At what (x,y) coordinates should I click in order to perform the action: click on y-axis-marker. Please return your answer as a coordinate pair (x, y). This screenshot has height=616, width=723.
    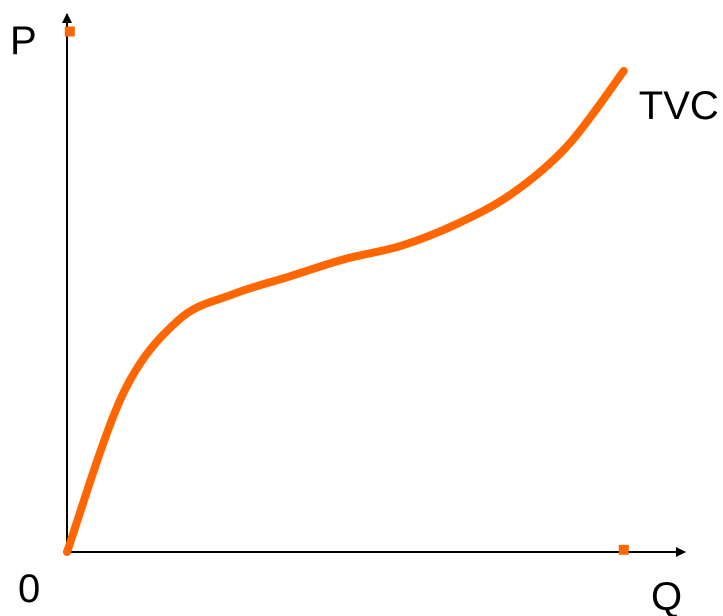
    Looking at the image, I should click on (69, 31).